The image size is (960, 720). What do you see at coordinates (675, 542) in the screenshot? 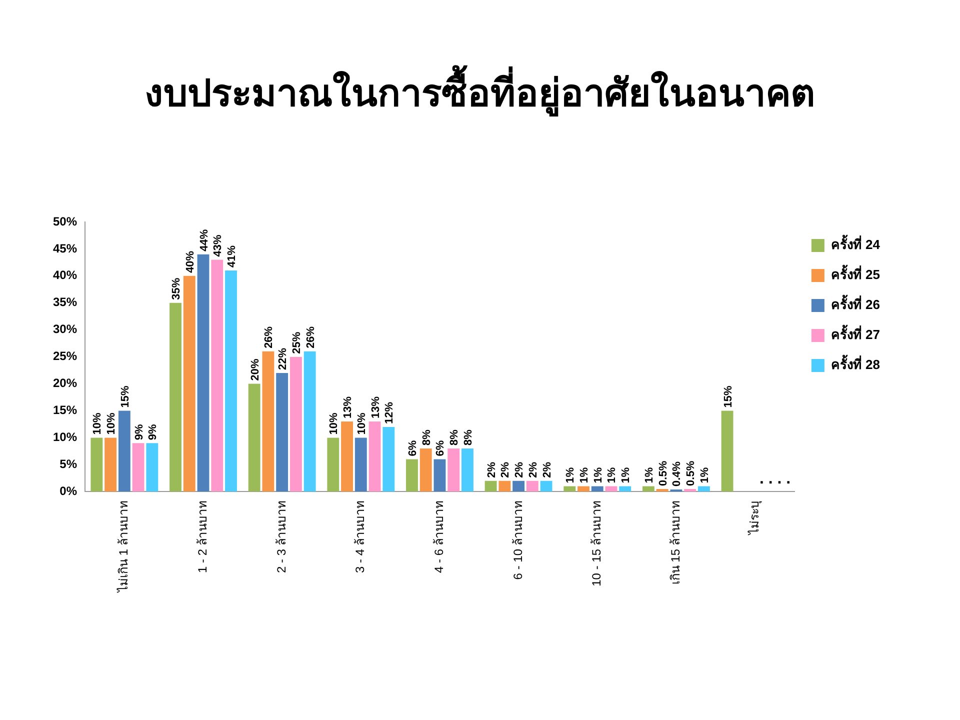
I see `x-tick-label: เกิน 15 ล้านบาท` at bounding box center [675, 542].